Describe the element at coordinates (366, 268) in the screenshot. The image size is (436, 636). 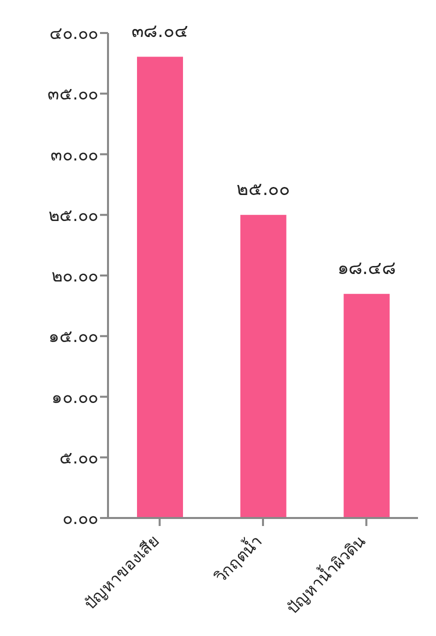
I see `data-label: ๑๘.๔๘` at that location.